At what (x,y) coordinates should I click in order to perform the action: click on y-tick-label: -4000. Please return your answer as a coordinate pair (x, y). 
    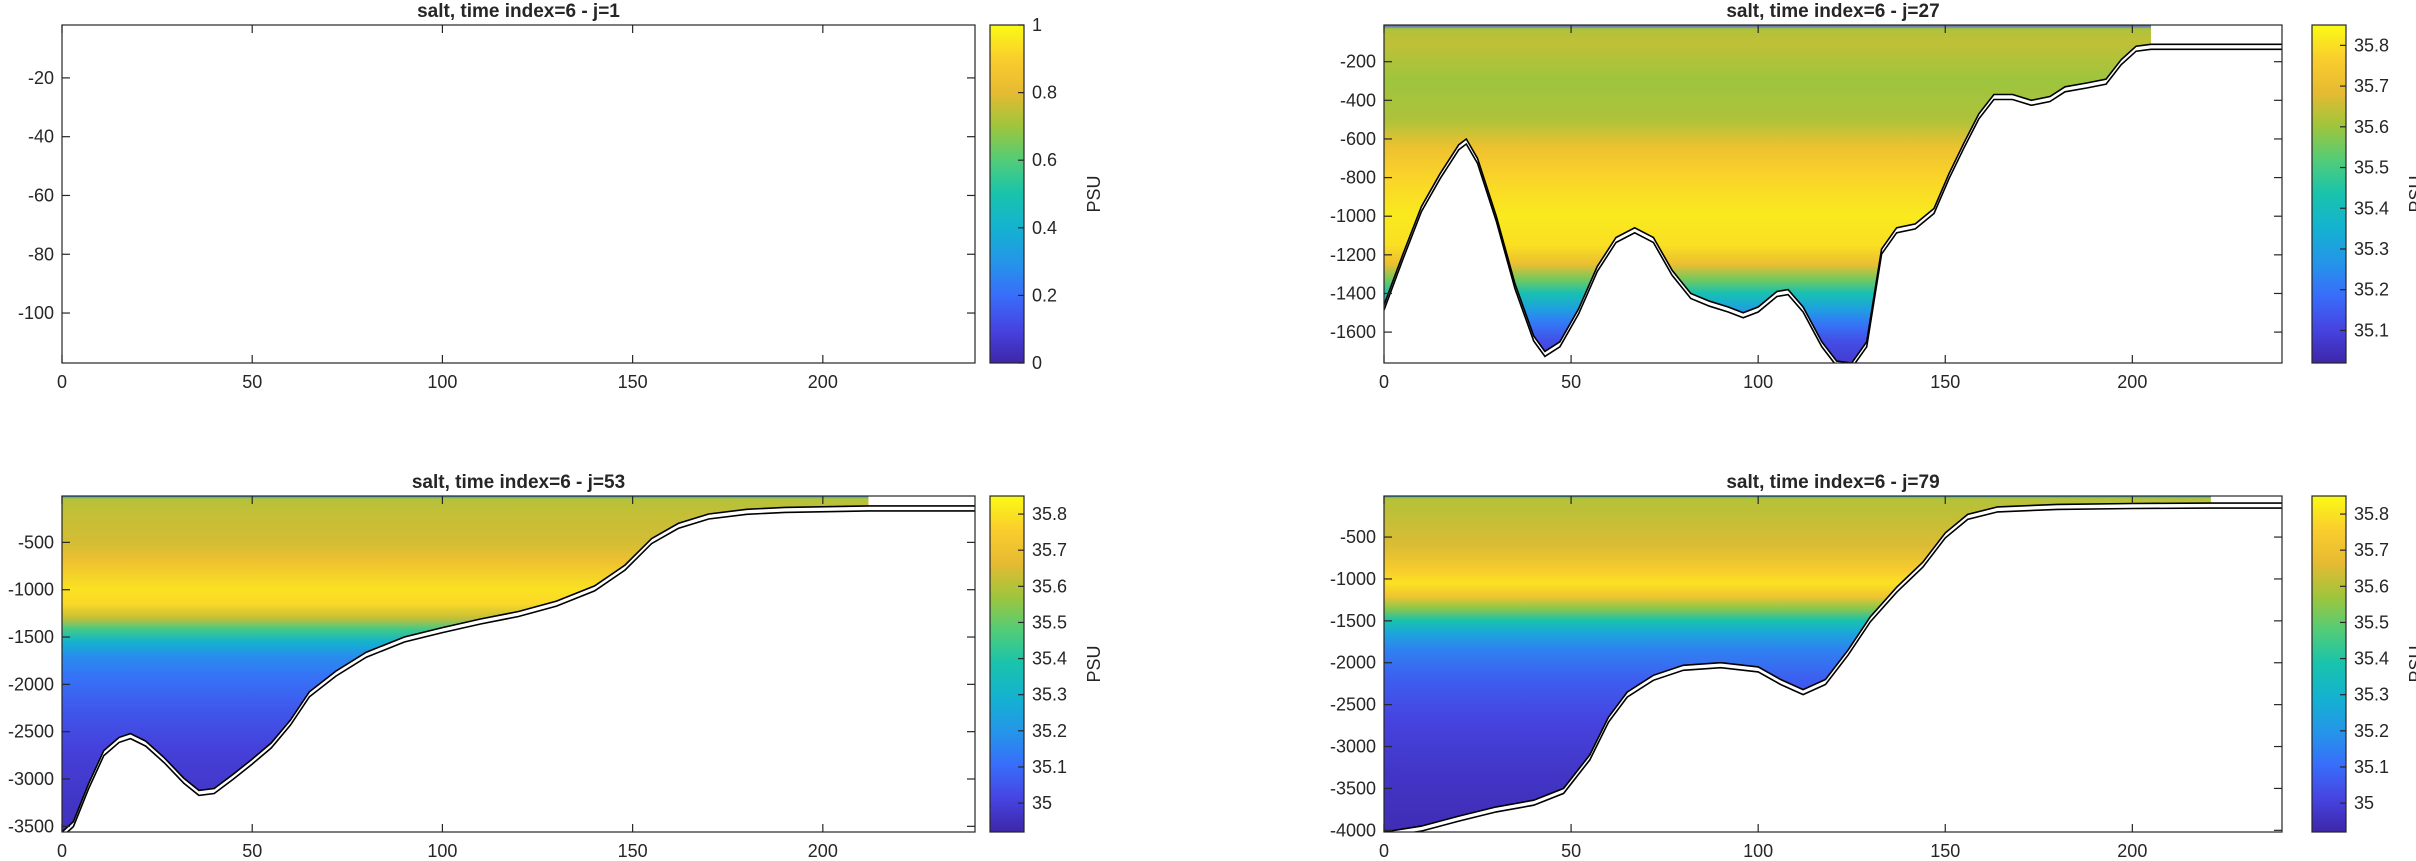
    Looking at the image, I should click on (1353, 830).